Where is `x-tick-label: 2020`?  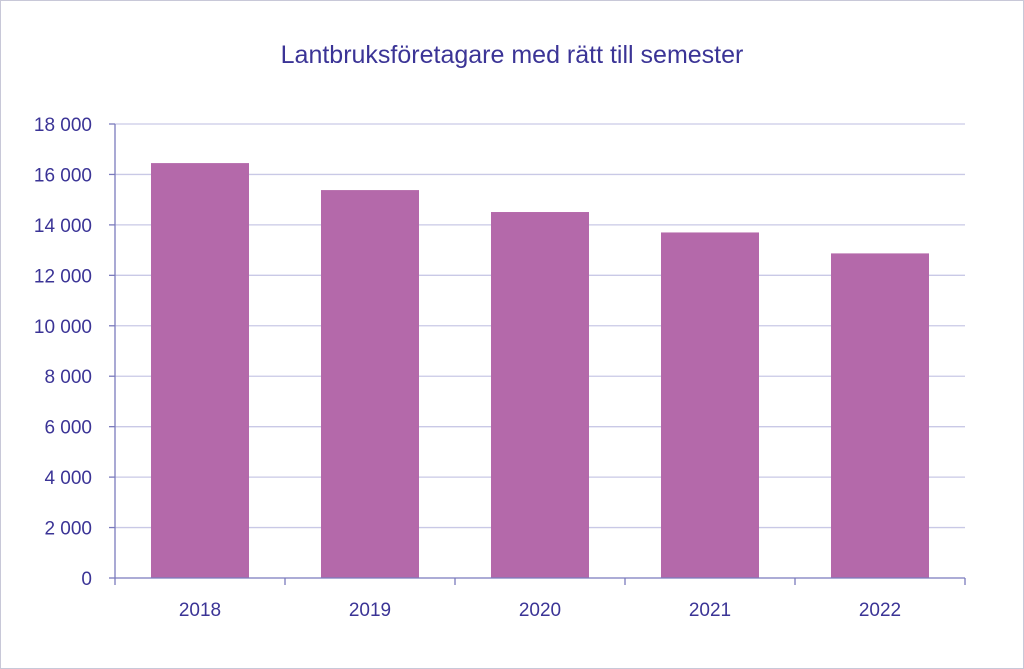 x-tick-label: 2020 is located at coordinates (540, 610).